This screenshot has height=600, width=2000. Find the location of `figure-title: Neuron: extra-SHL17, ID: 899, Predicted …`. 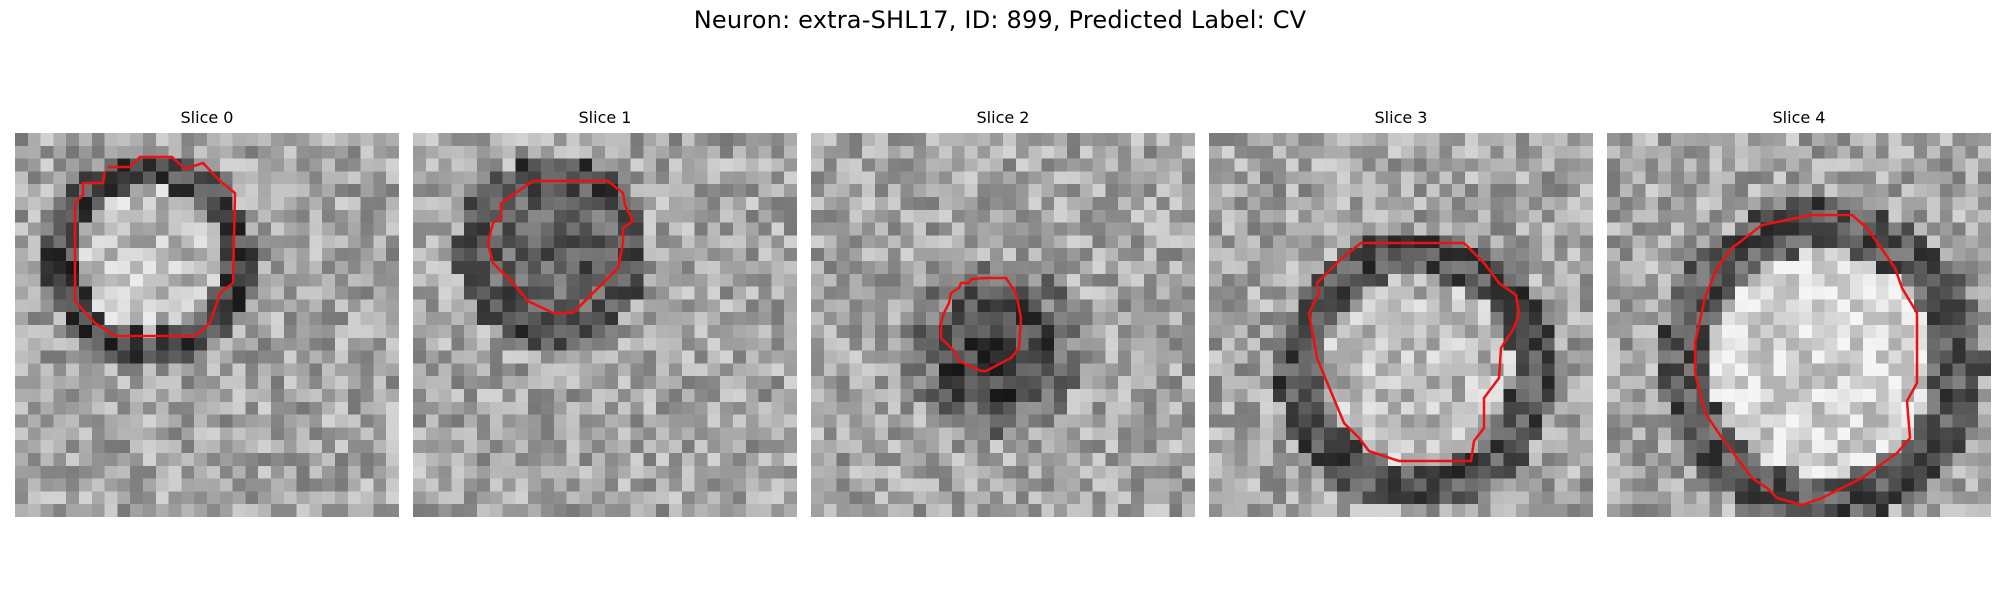

figure-title: Neuron: extra-SHL17, ID: 899, Predicted … is located at coordinates (1000, 20).